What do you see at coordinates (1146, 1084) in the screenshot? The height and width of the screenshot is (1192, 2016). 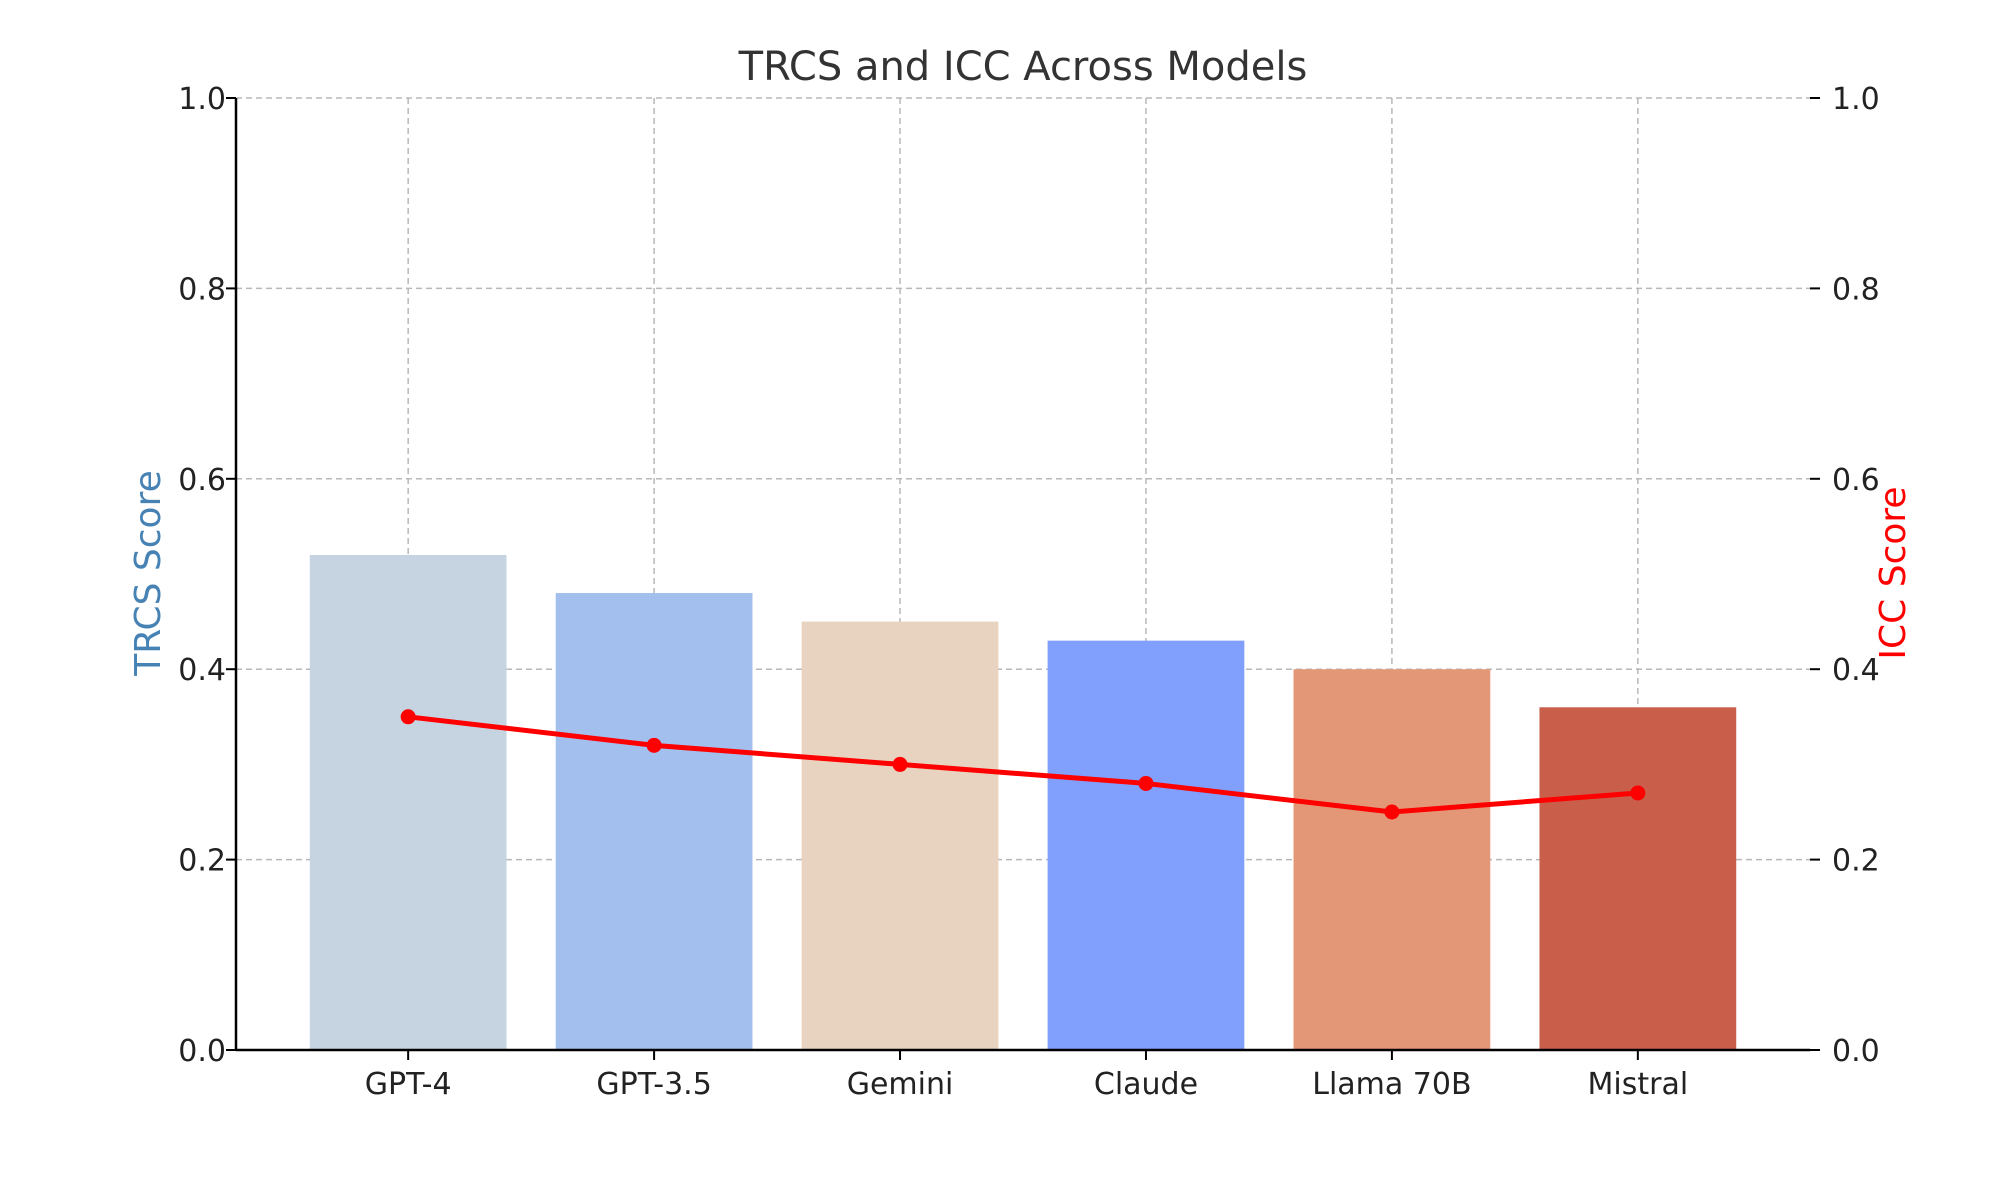 I see `x-tick-label: Claude` at bounding box center [1146, 1084].